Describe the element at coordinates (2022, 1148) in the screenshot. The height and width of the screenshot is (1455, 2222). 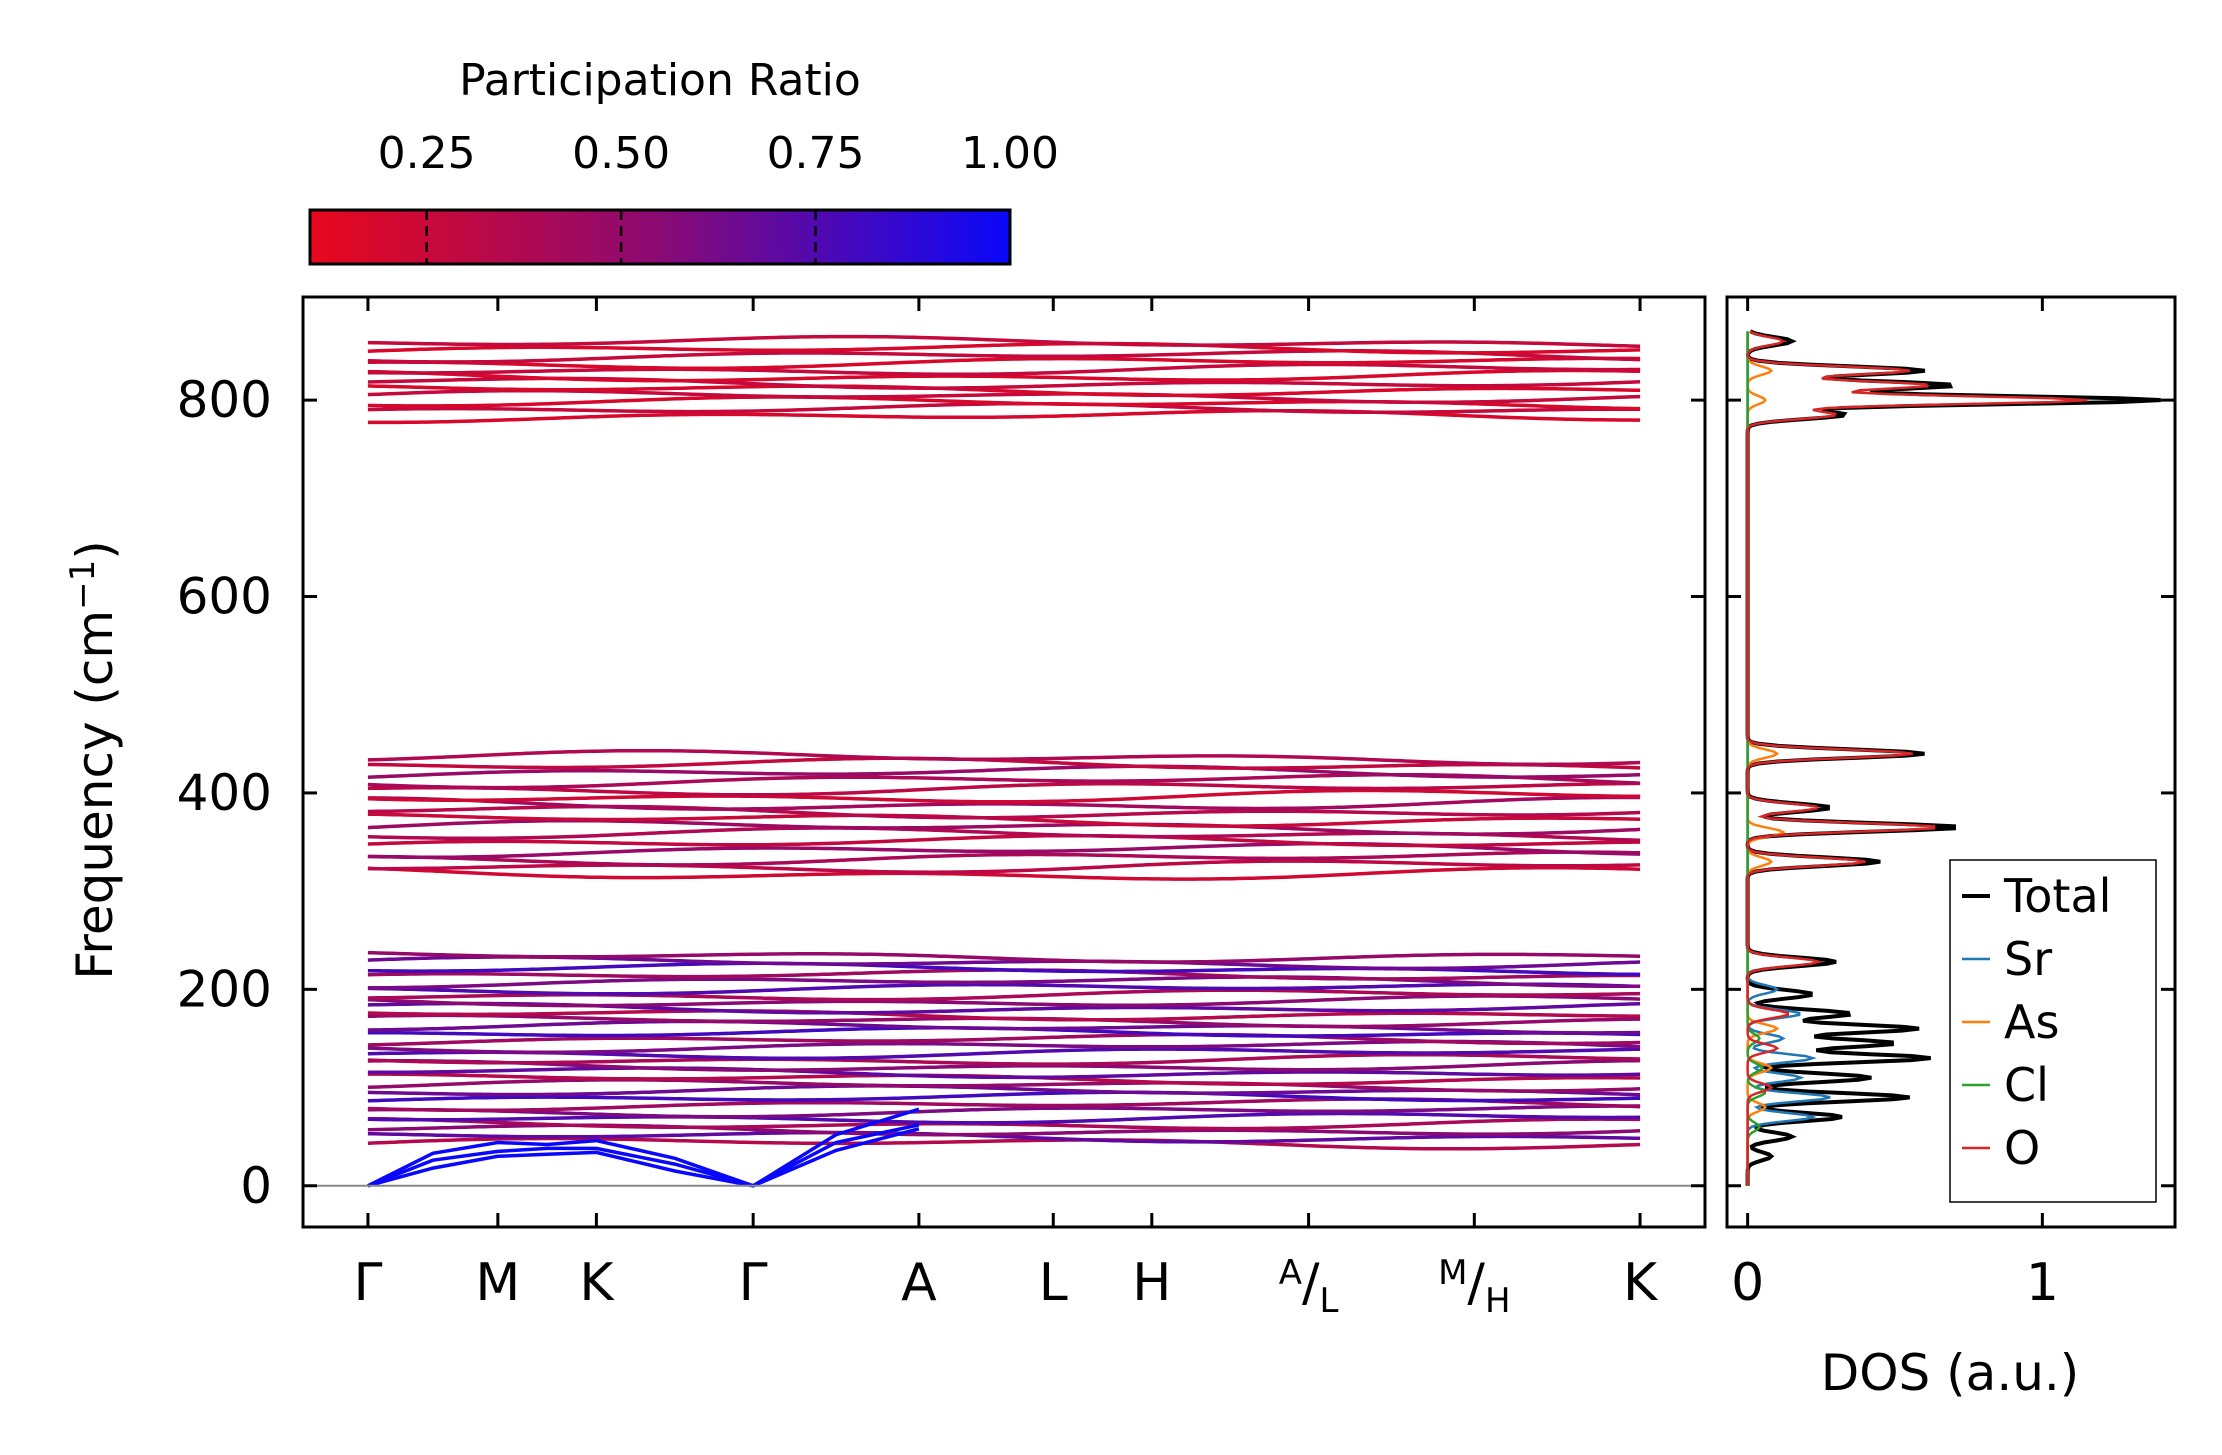
I see `legend-label: O` at that location.